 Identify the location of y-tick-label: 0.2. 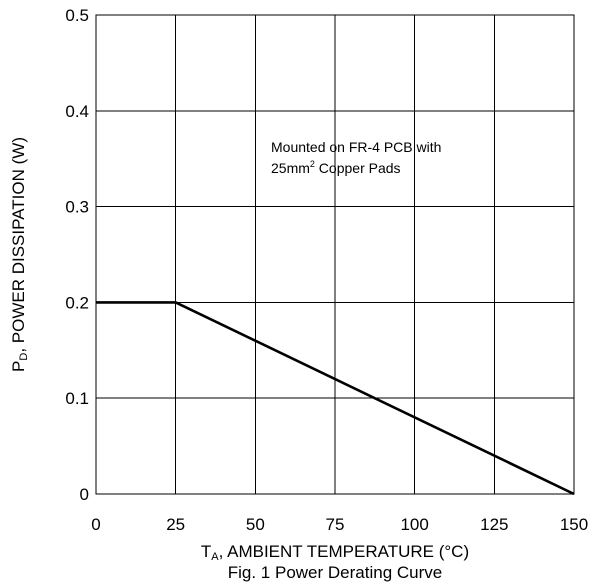
(77, 302).